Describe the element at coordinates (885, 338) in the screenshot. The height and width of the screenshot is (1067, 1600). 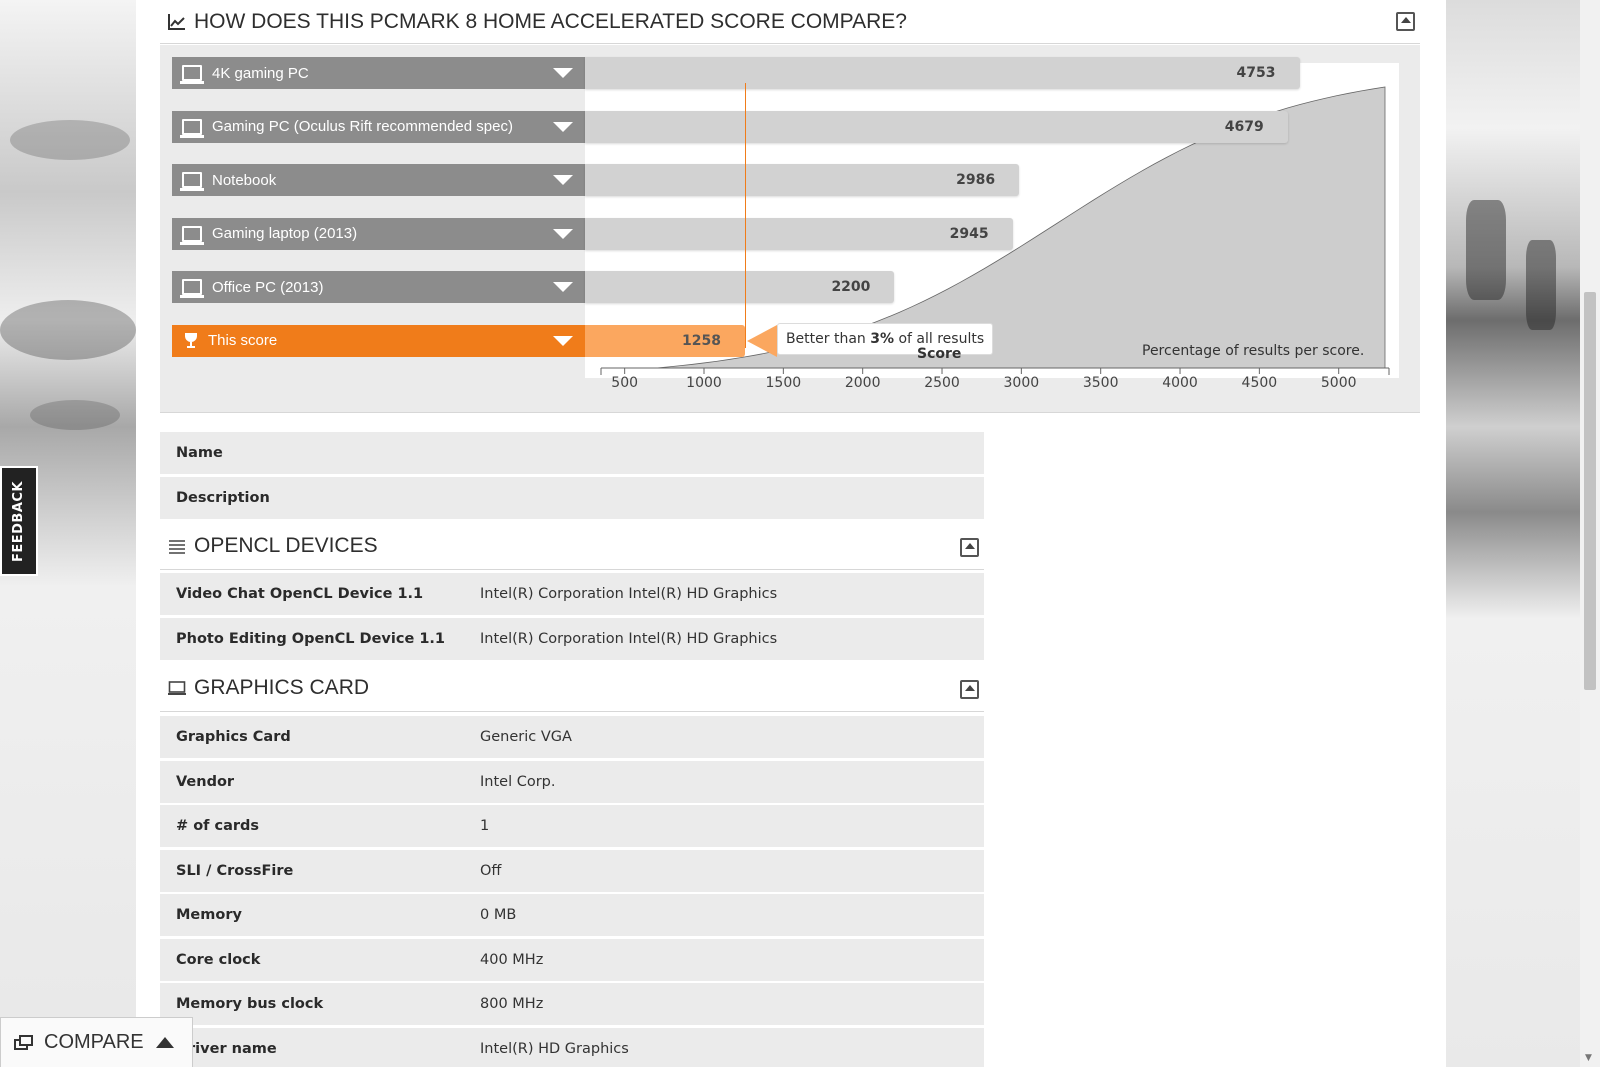
I see `percentile-callout: Better than 3% of all results` at that location.